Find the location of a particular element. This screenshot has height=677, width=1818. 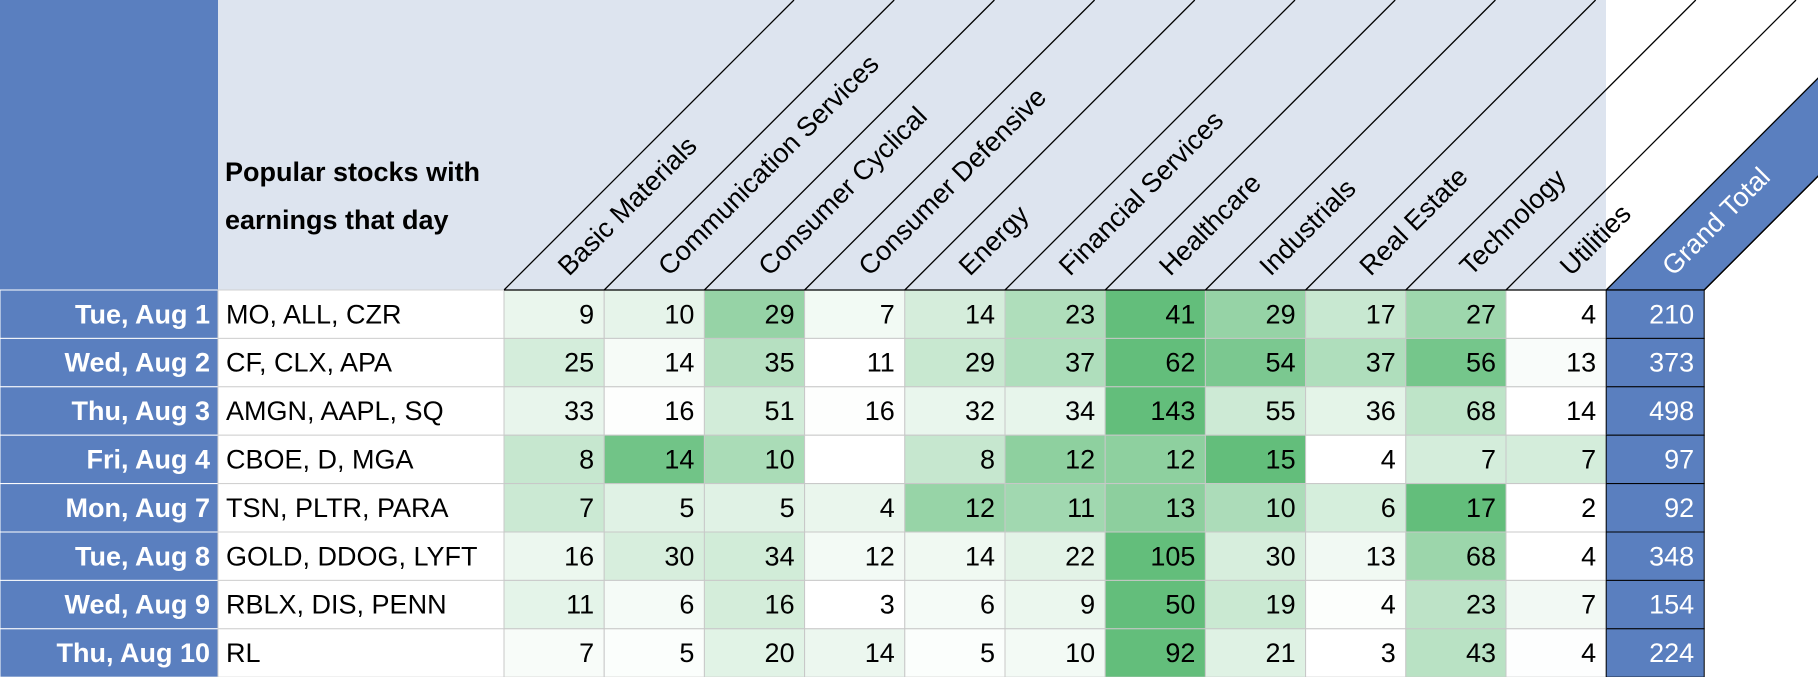

cell-value: 3 is located at coordinates (1388, 653).